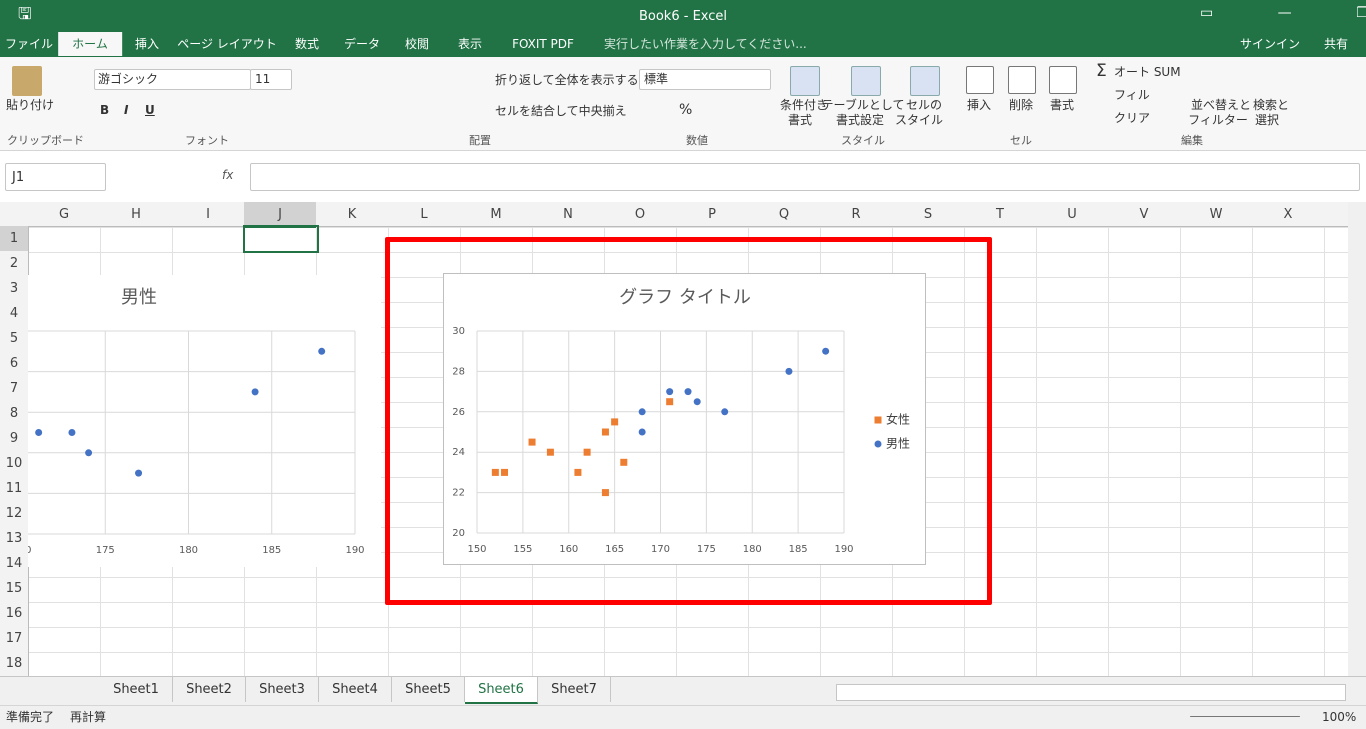 This screenshot has width=1366, height=729. Describe the element at coordinates (209, 689) in the screenshot. I see `sheet-tab: Sheet2` at that location.